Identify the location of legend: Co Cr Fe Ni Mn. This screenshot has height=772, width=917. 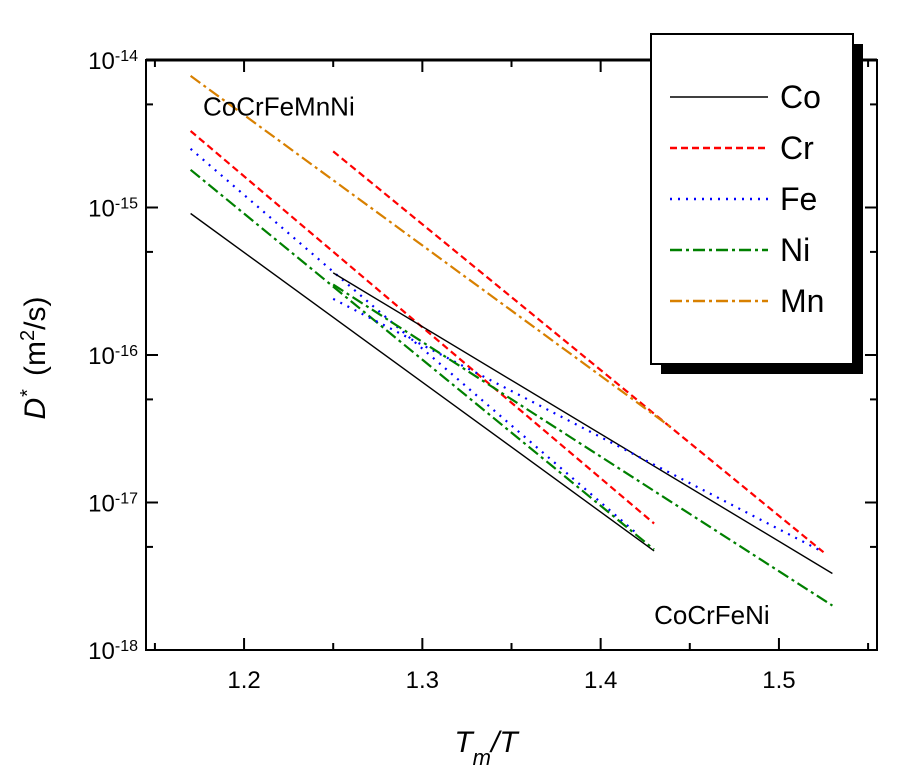
(756, 203).